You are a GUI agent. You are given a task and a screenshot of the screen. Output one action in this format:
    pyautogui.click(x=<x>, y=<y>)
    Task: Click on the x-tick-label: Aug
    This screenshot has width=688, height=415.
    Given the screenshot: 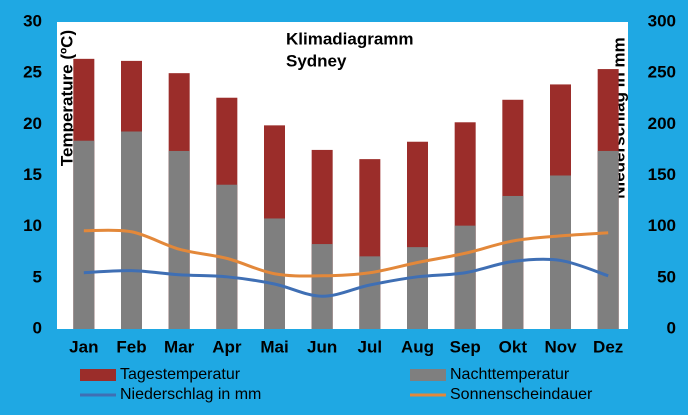 What is the action you would take?
    pyautogui.click(x=417, y=346)
    